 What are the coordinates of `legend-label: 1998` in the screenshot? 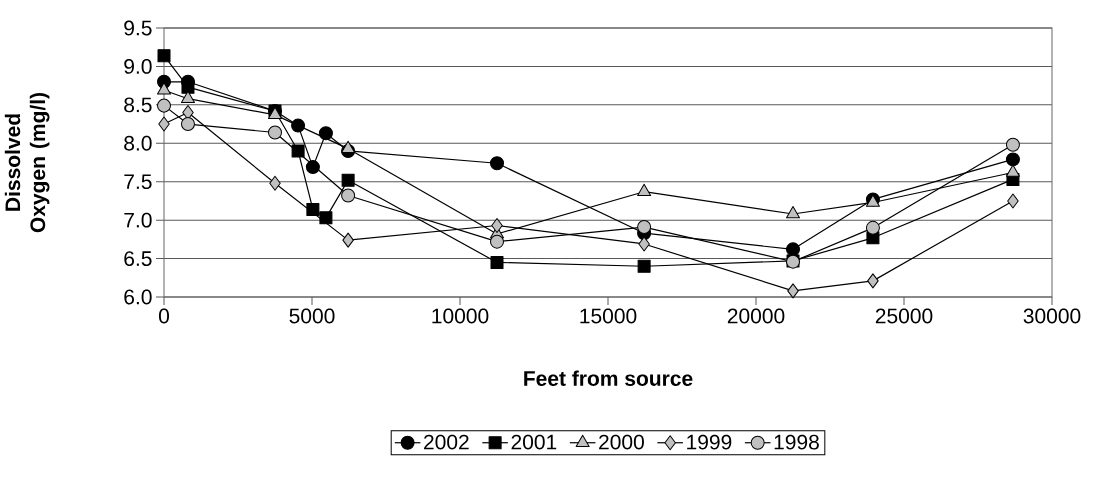 It's located at (796, 442).